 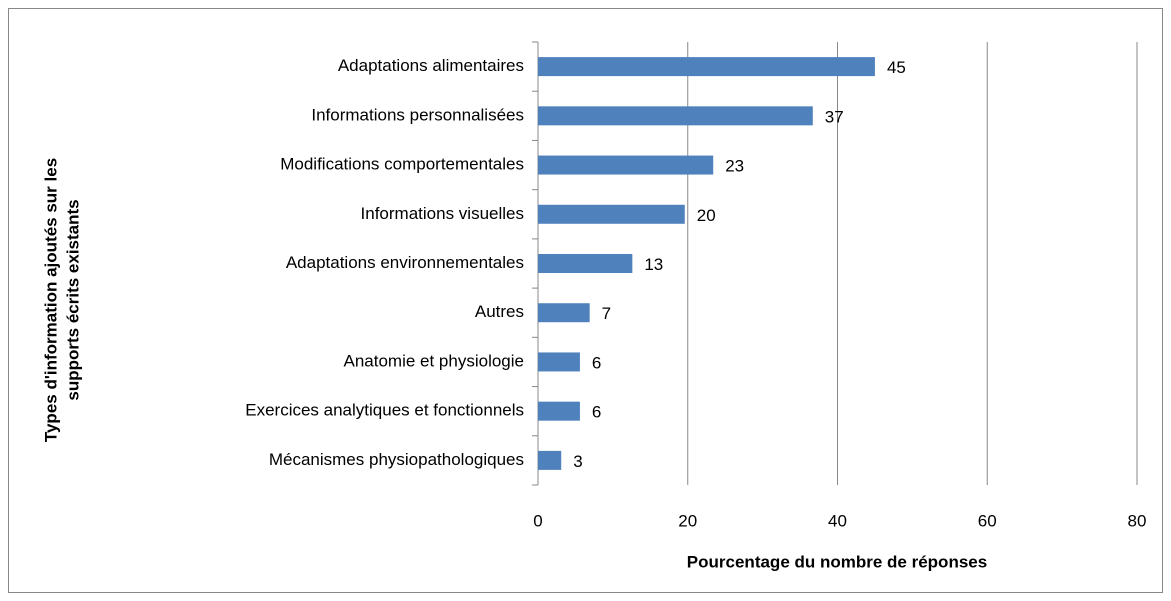 What do you see at coordinates (402, 164) in the screenshot?
I see `y-tick-label: Modifications comportementales` at bounding box center [402, 164].